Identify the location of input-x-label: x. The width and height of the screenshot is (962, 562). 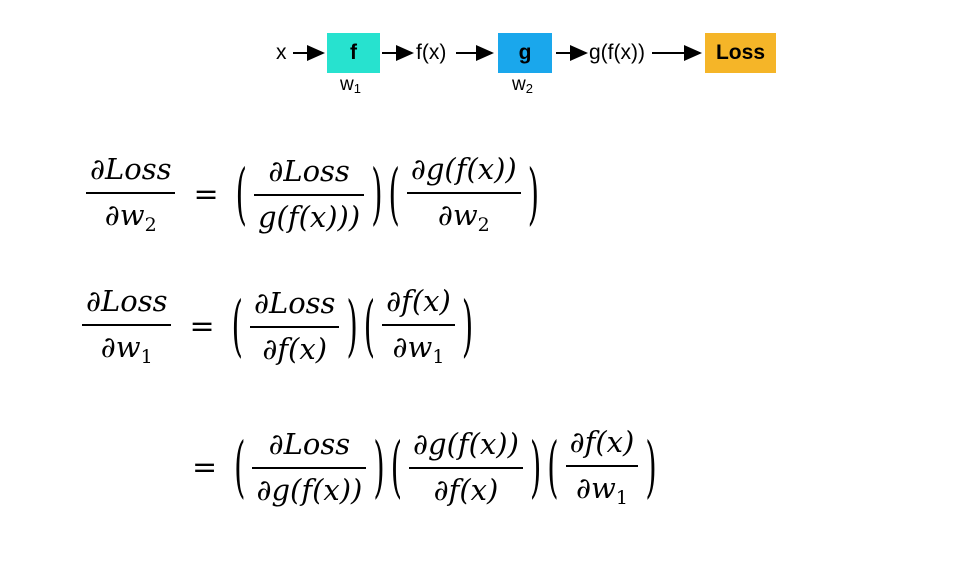
(281, 52).